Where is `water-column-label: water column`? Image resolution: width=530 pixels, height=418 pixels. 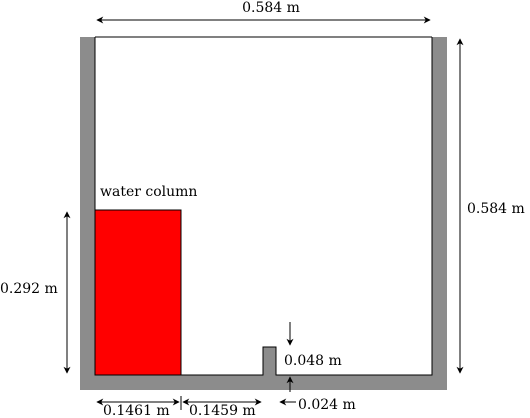 water-column-label: water column is located at coordinates (148, 192).